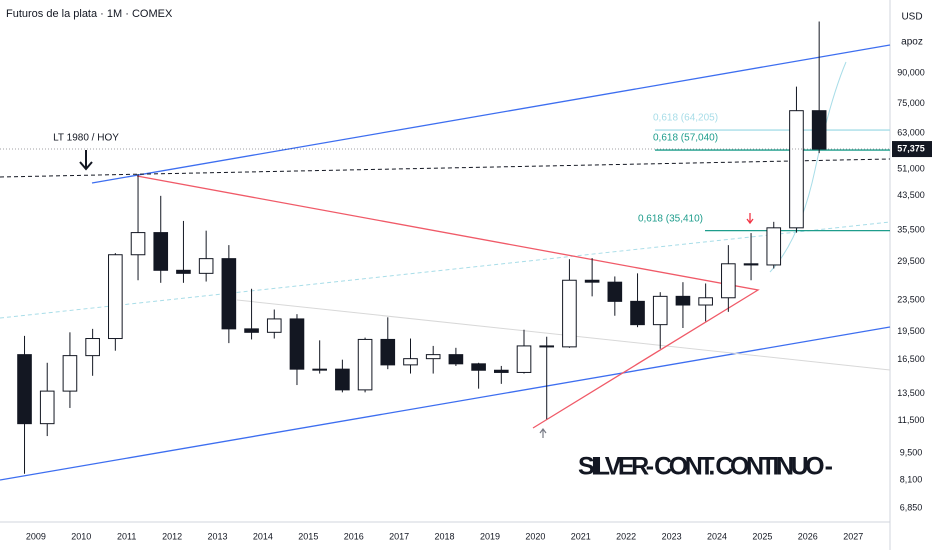  What do you see at coordinates (490, 536) in the screenshot?
I see `x-tick-label: 2019` at bounding box center [490, 536].